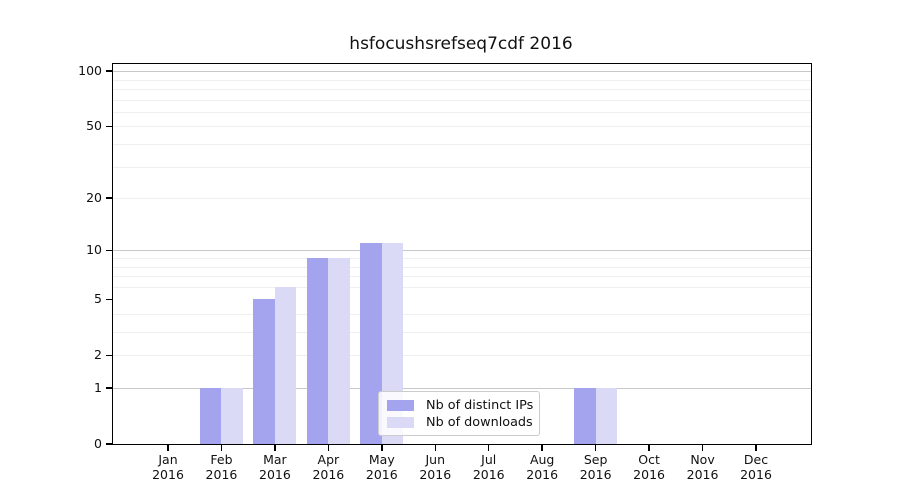 Image resolution: width=900 pixels, height=500 pixels. Describe the element at coordinates (585, 416) in the screenshot. I see `bar-nb-of-distinct-ips-sep` at that location.